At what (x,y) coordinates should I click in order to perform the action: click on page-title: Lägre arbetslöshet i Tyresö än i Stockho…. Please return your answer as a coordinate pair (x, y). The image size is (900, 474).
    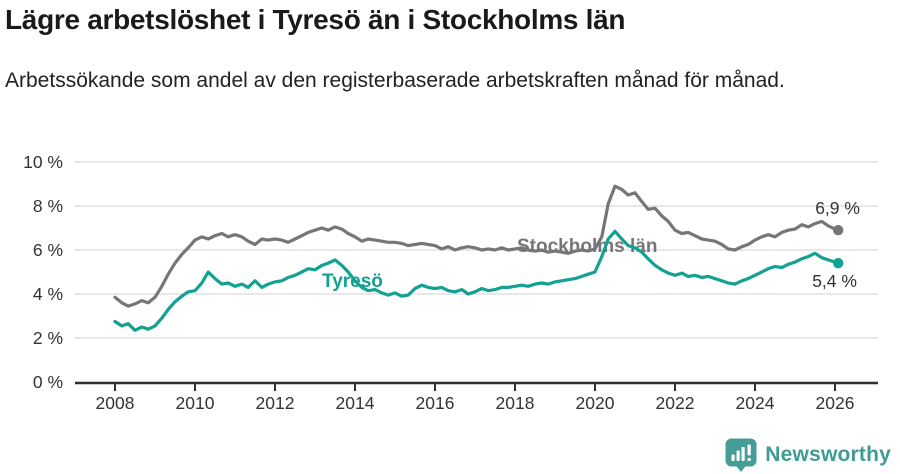
    Looking at the image, I should click on (315, 19).